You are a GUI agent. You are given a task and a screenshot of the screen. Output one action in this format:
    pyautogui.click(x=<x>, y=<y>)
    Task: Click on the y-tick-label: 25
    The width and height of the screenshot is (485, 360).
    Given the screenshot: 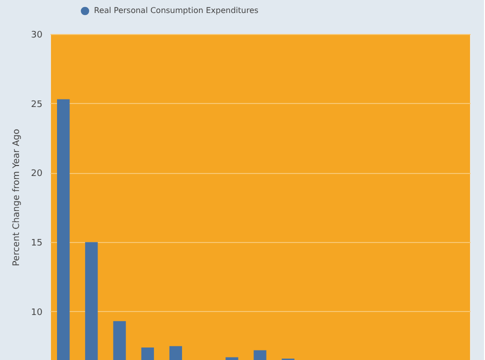 What is the action you would take?
    pyautogui.click(x=36, y=105)
    